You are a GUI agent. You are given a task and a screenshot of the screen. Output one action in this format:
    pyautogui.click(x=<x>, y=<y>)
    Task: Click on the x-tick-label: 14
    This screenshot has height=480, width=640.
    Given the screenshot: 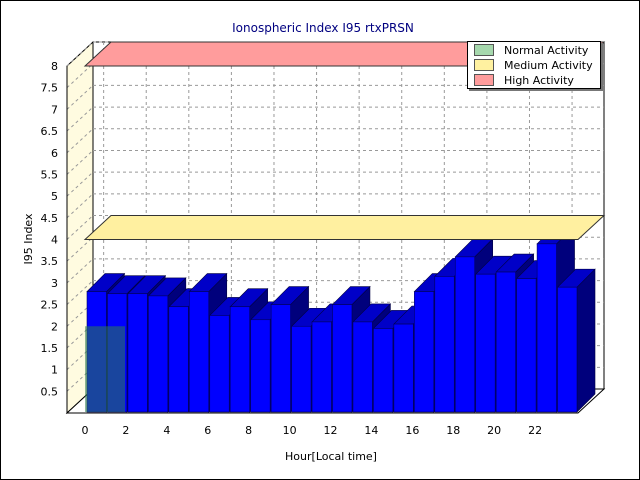 What is the action you would take?
    pyautogui.click(x=371, y=430)
    